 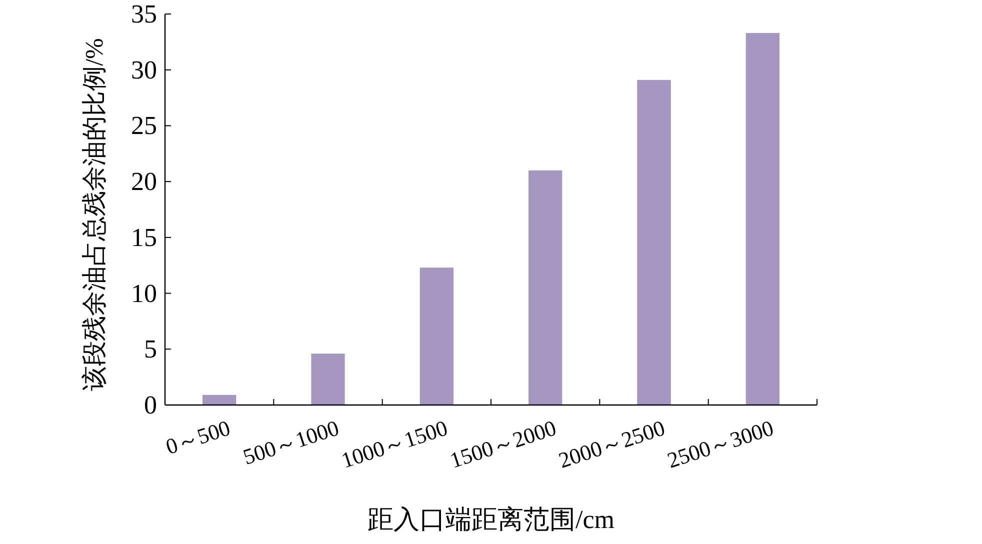 I want to click on y-tick-label: 30, so click(x=144, y=69).